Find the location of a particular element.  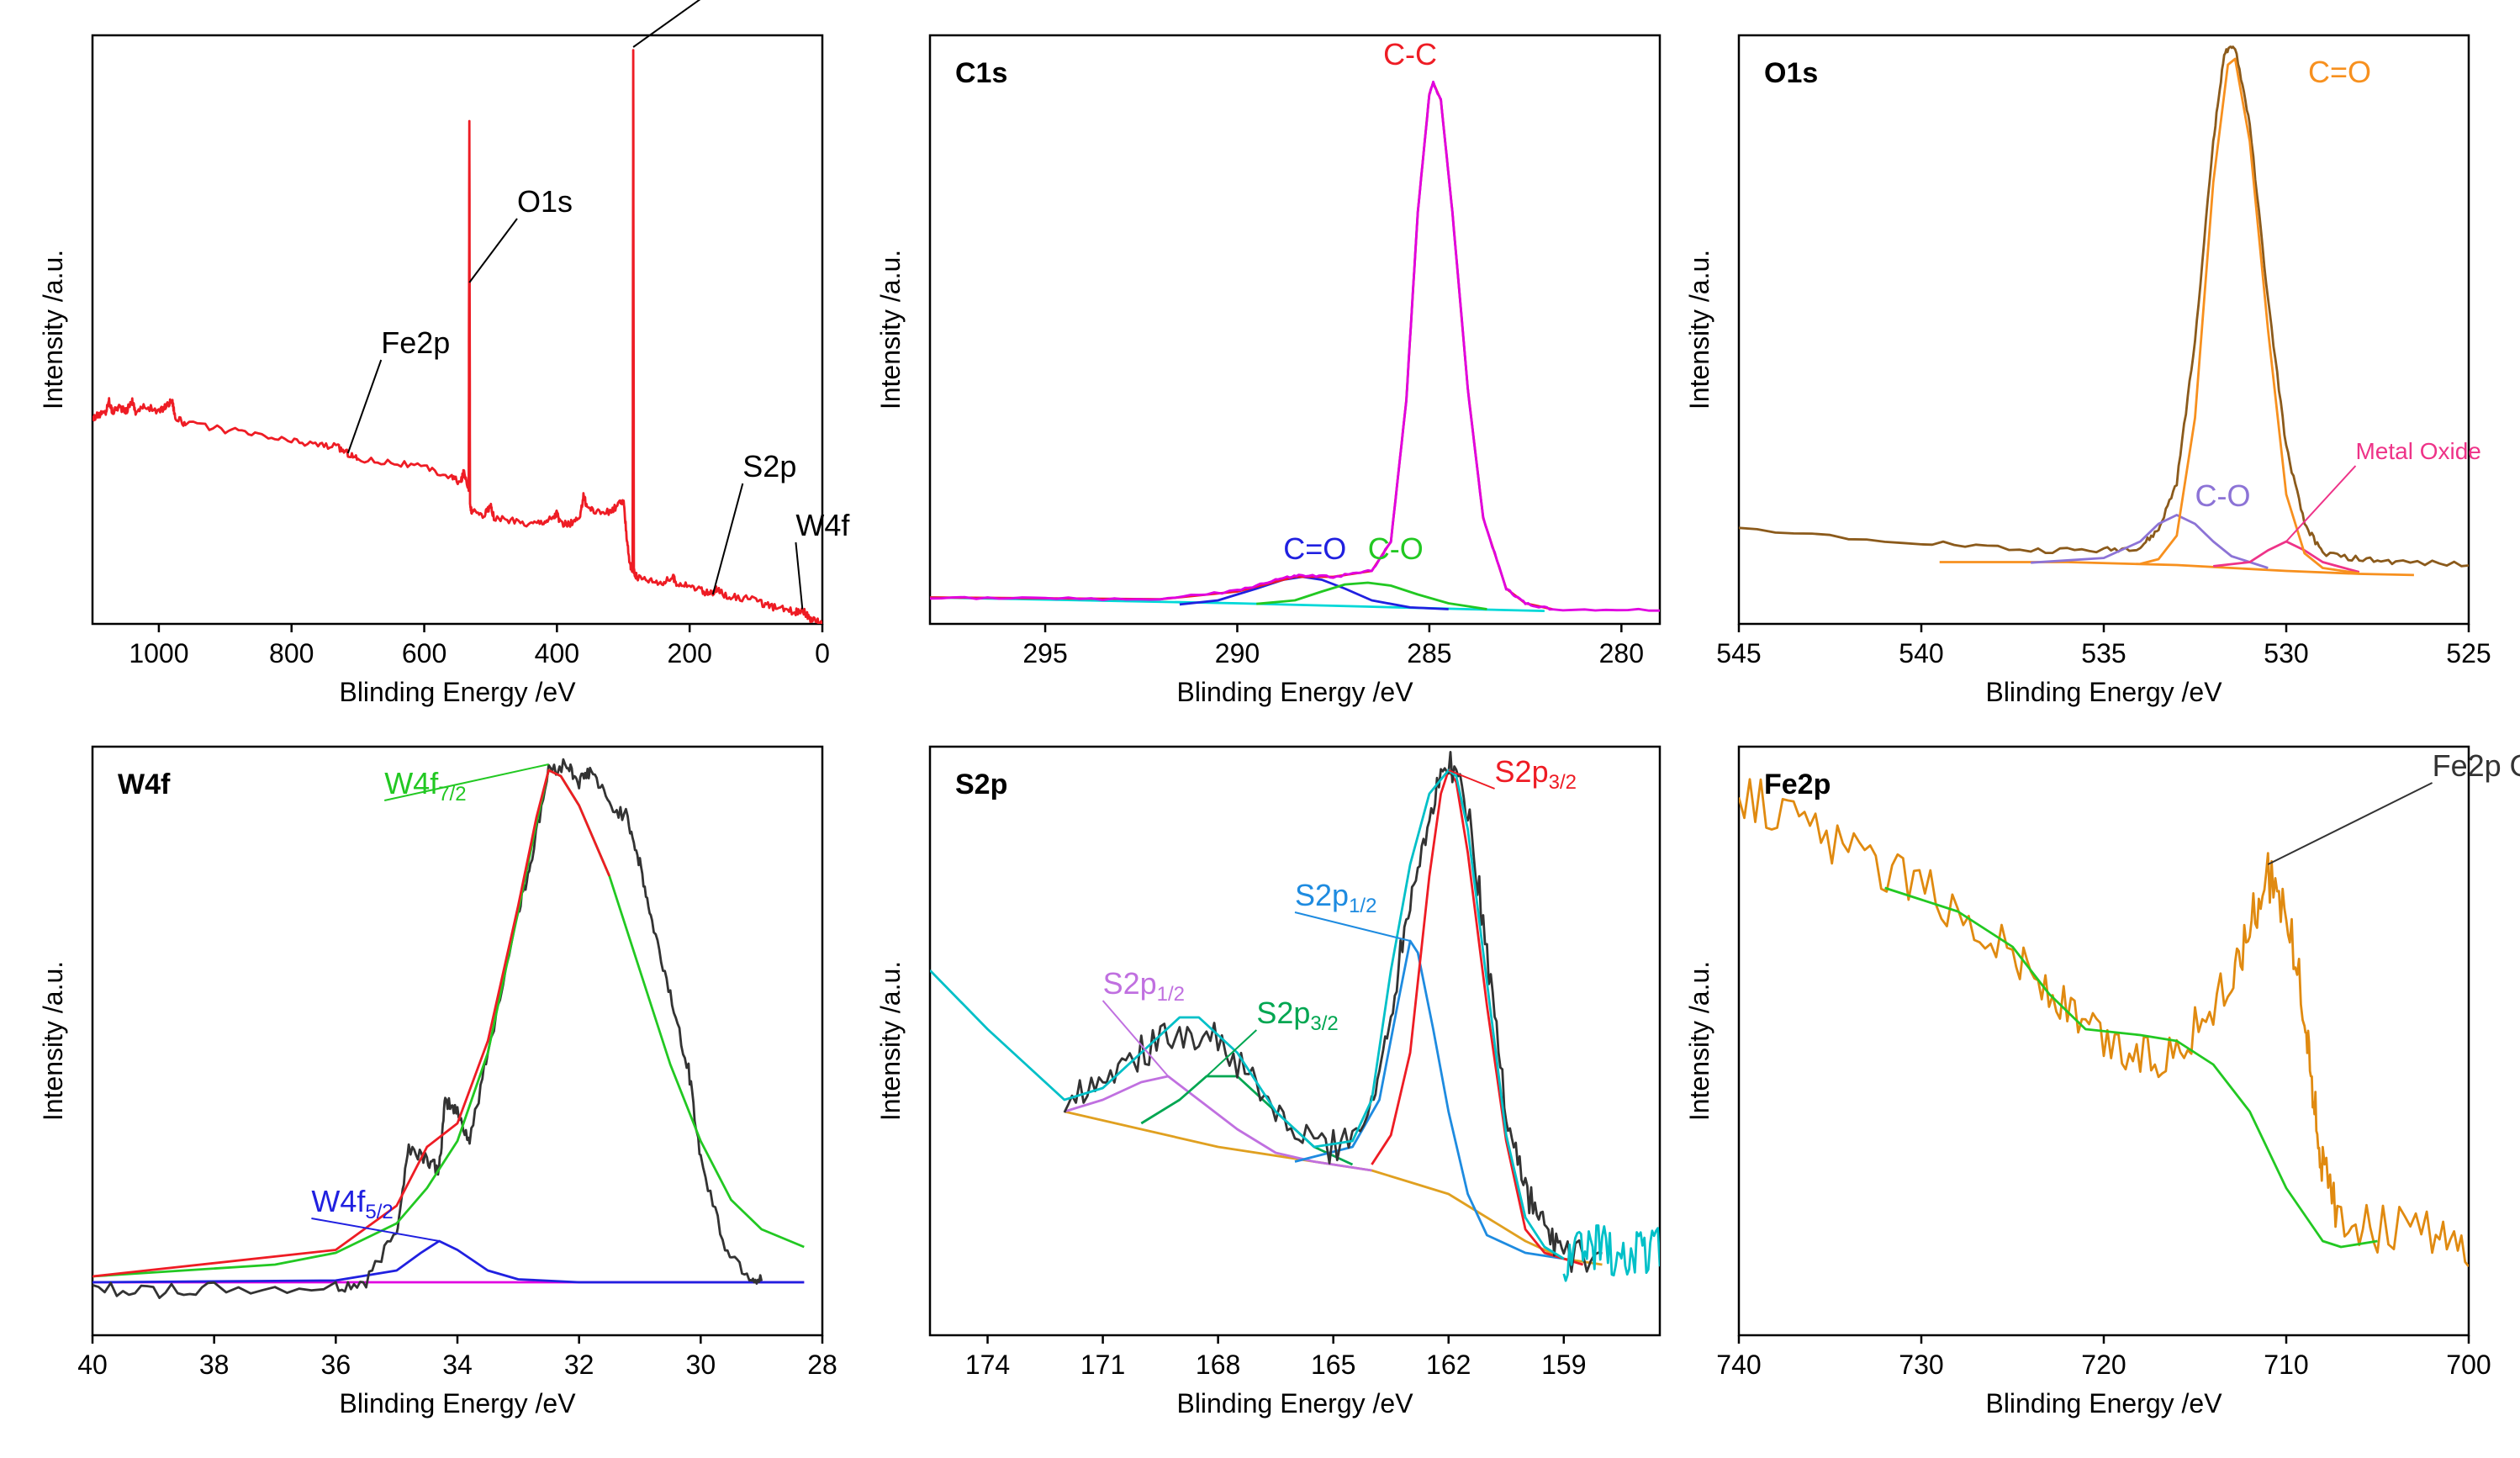

x-tick-label-s2p: 171 is located at coordinates (1102, 1365).